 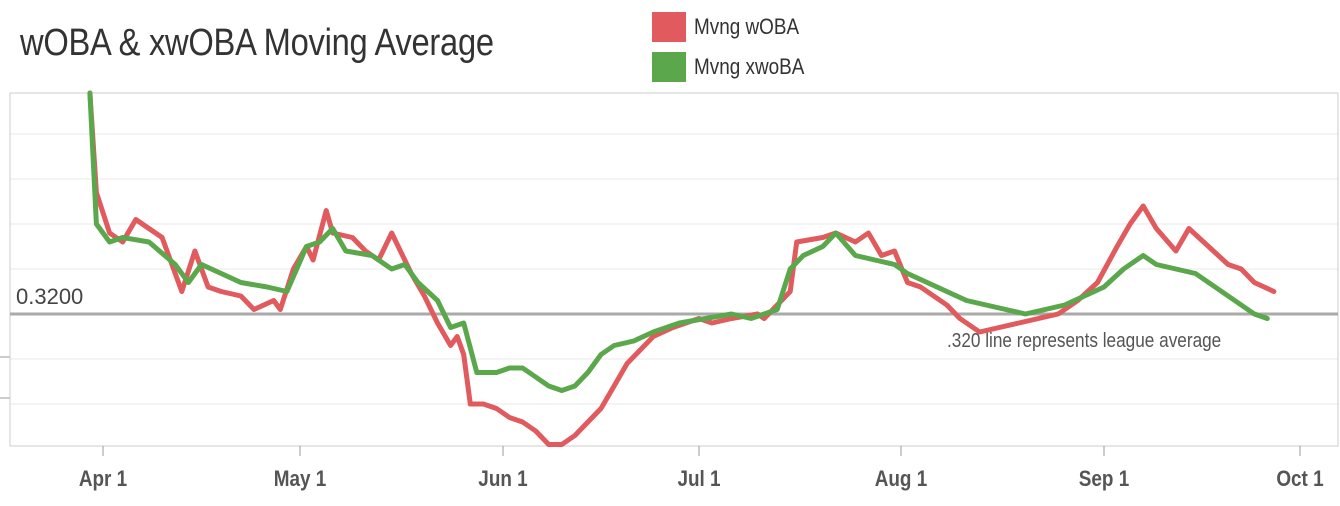 I want to click on x-tick-label: Jun 1, so click(x=502, y=479).